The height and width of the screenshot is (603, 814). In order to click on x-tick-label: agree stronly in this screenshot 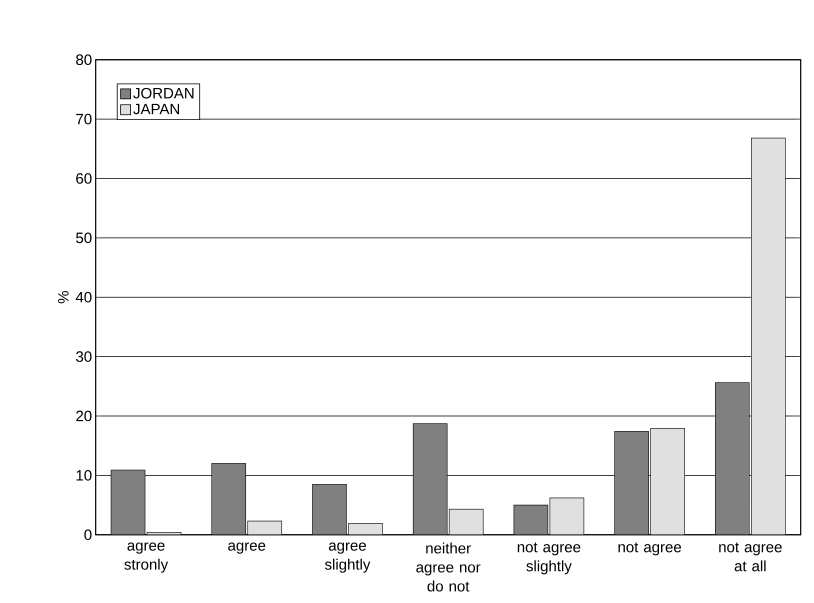, I will do `click(146, 557)`.